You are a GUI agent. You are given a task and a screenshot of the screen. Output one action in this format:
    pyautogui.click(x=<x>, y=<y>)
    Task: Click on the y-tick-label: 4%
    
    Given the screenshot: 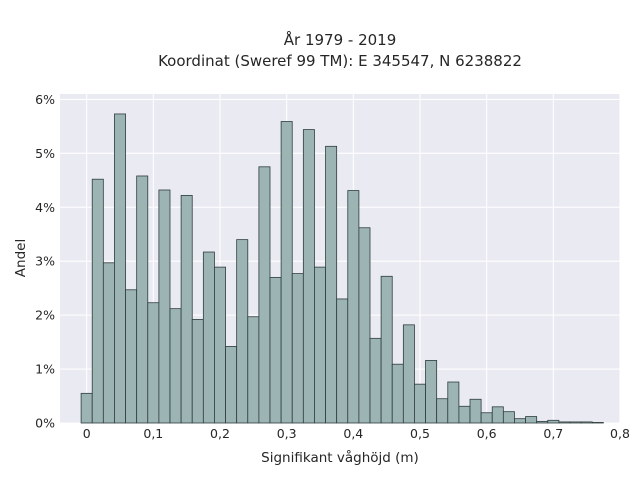 What is the action you would take?
    pyautogui.click(x=45, y=207)
    